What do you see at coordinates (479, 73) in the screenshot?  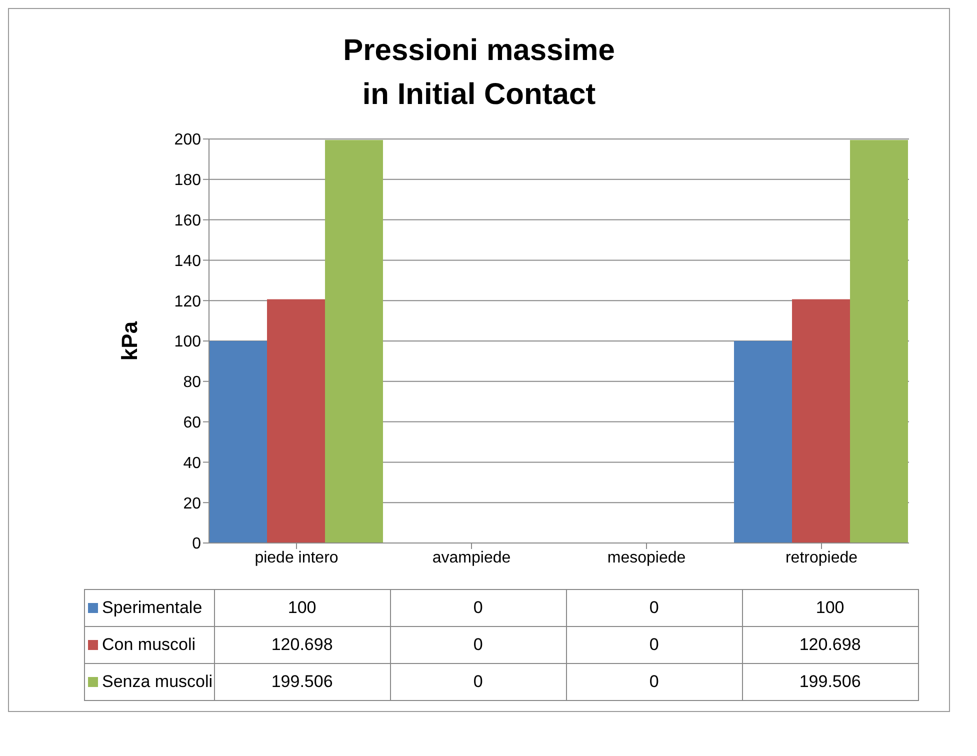 I see `chart-title: Pressioni massime in Initial Contact` at bounding box center [479, 73].